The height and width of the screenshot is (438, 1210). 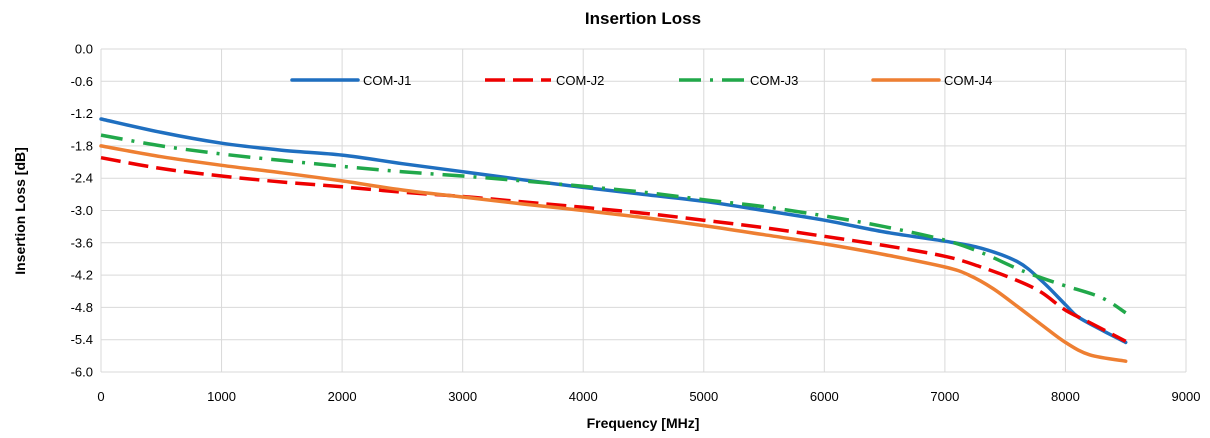 What do you see at coordinates (968, 80) in the screenshot?
I see `legend-label-com-j4: COM-J4` at bounding box center [968, 80].